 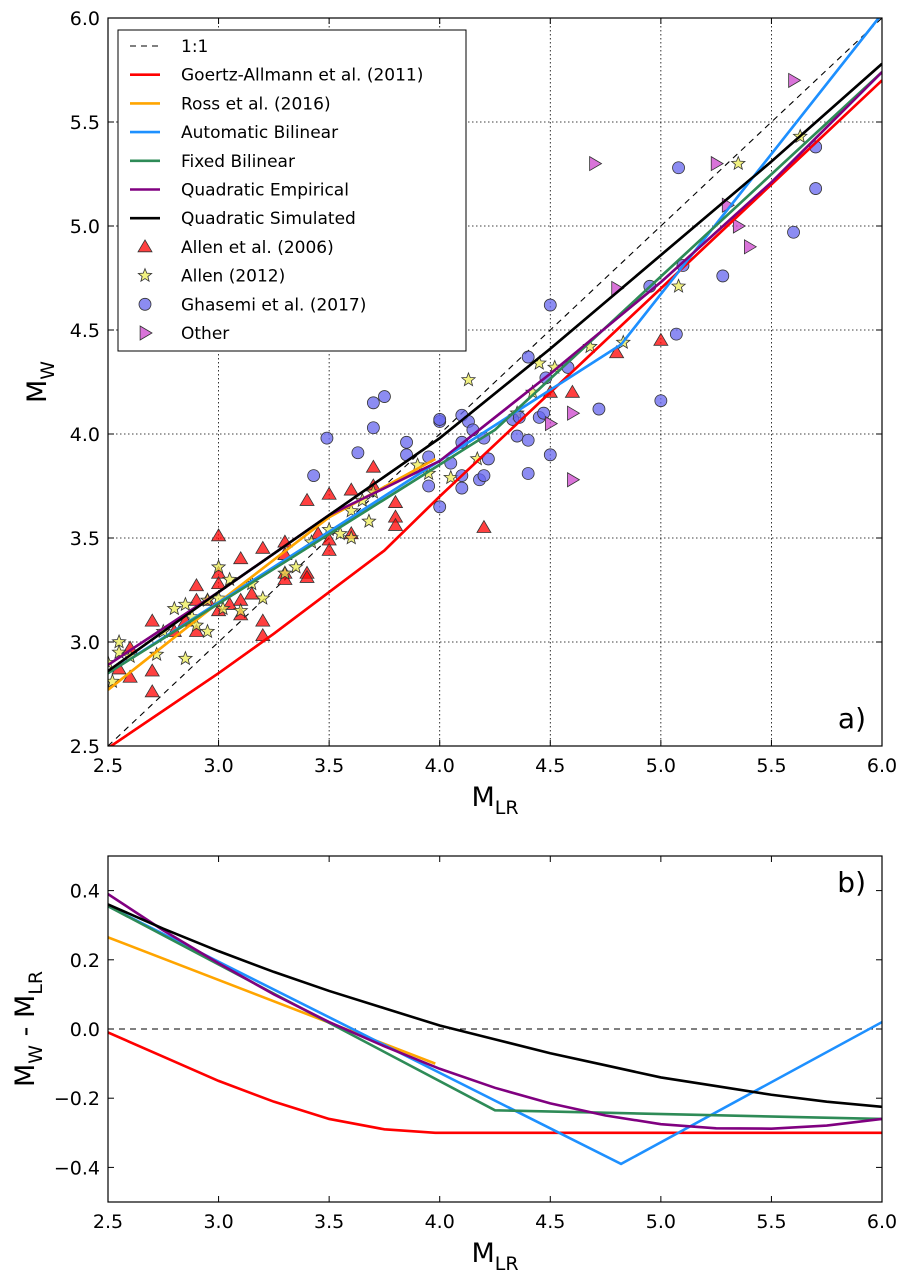 What do you see at coordinates (194, 47) in the screenshot?
I see `legend-label: 1:1` at bounding box center [194, 47].